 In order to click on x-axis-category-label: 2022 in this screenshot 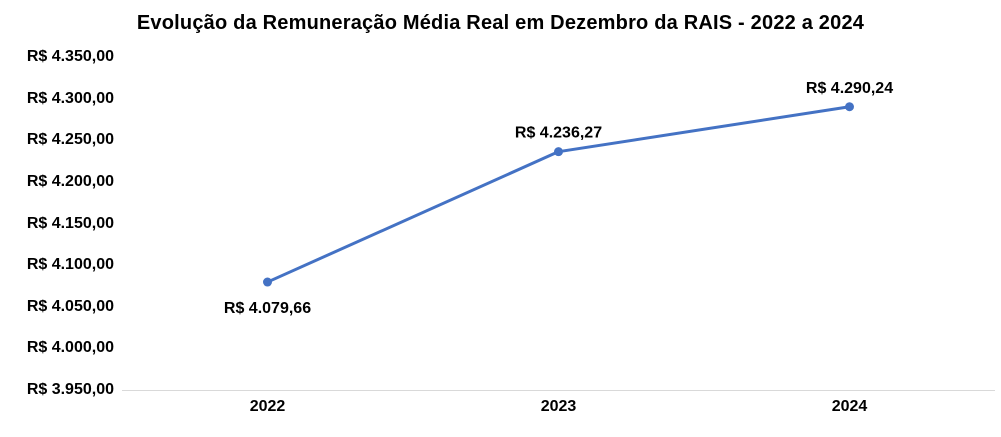, I will do `click(267, 406)`.